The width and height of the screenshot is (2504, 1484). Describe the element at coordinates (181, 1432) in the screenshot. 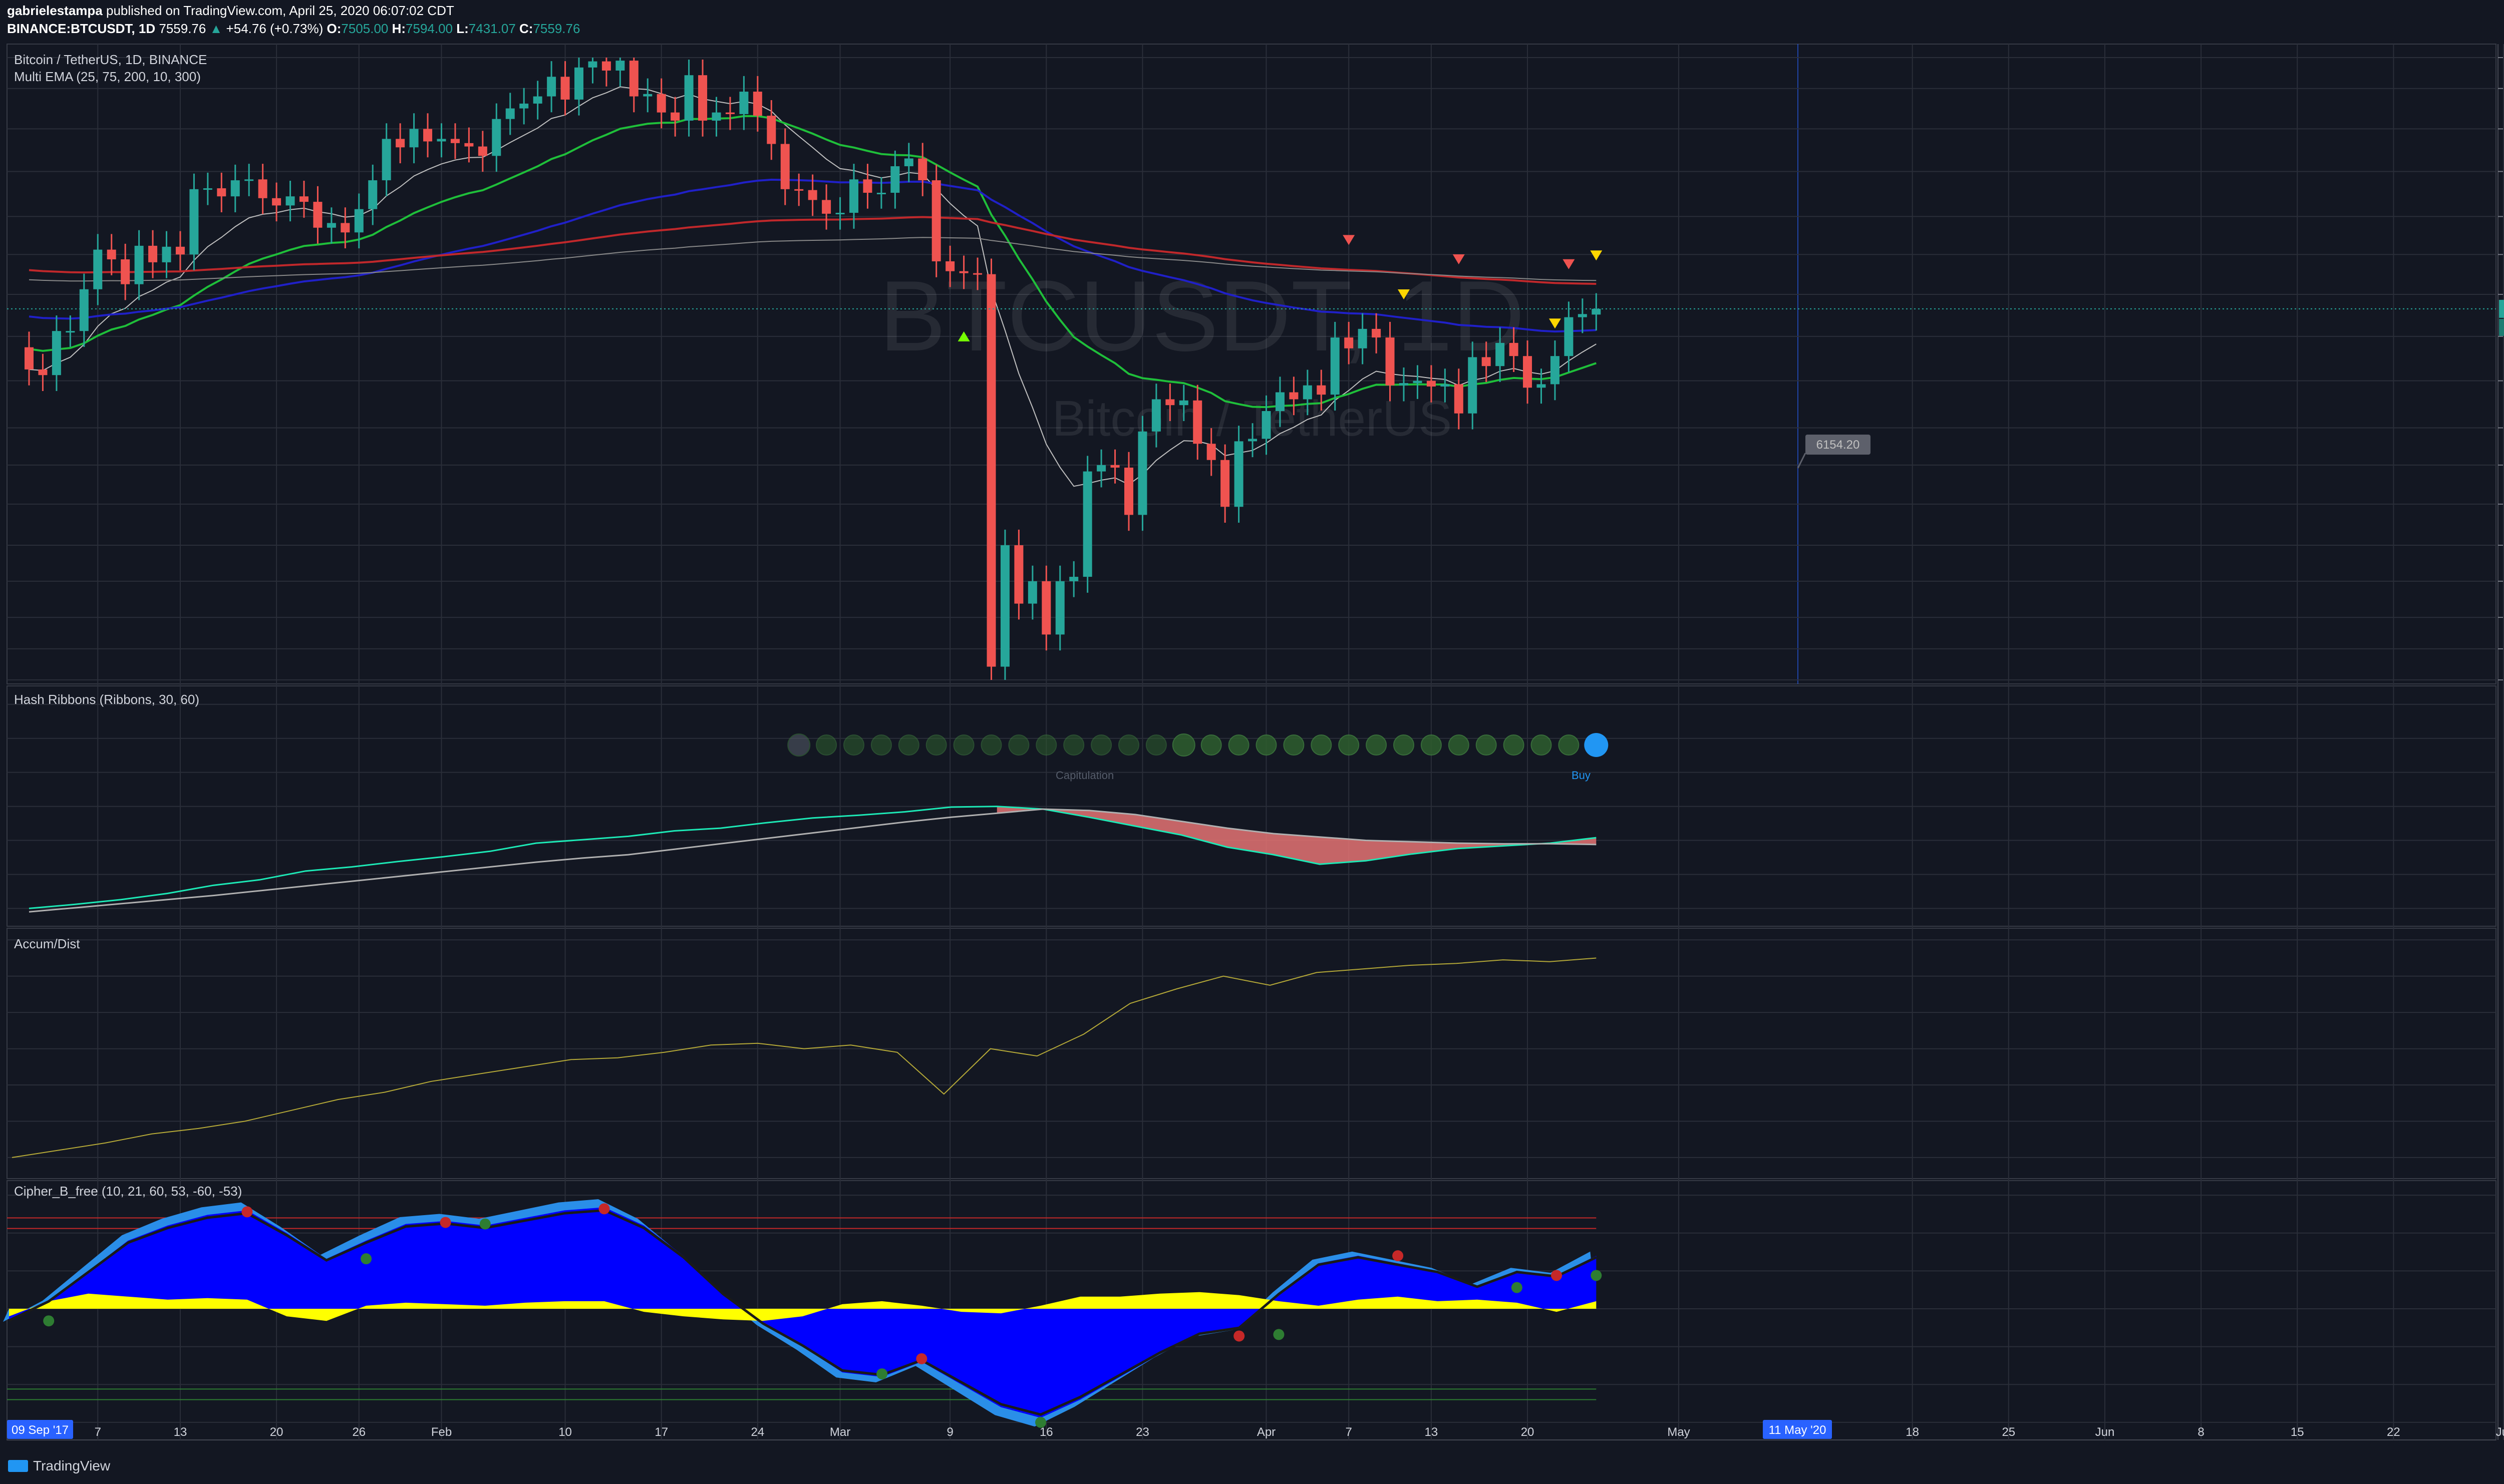

I see `x-tick-label: 13` at that location.